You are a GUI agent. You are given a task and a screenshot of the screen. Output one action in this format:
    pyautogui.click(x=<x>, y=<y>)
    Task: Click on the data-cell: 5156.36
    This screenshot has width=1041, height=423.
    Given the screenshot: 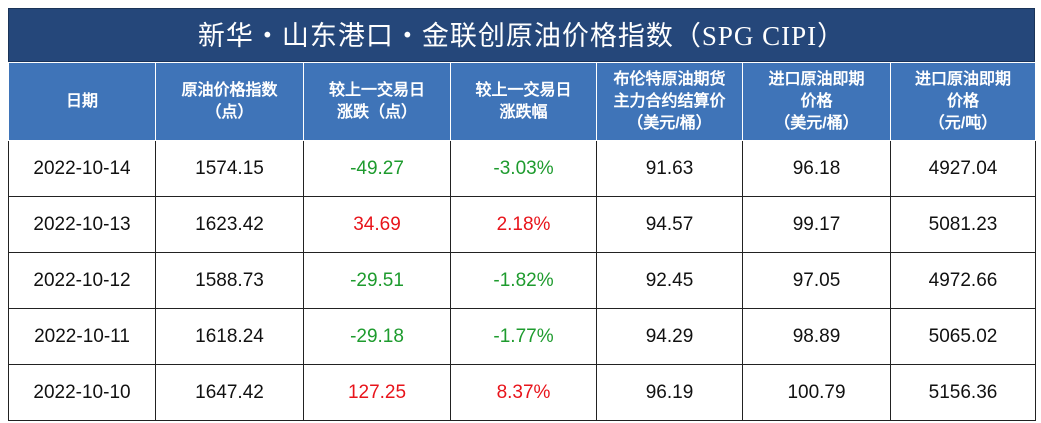 What is the action you would take?
    pyautogui.click(x=963, y=392)
    